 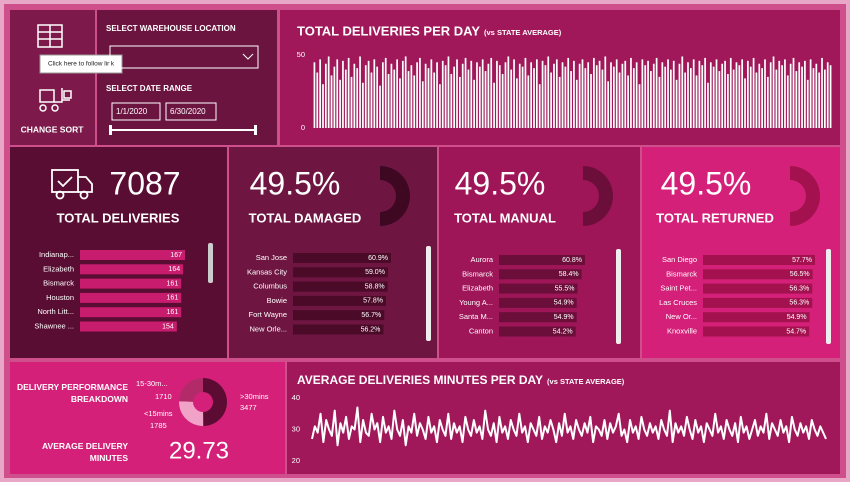 I want to click on y-tick-label: 50, so click(x=301, y=54).